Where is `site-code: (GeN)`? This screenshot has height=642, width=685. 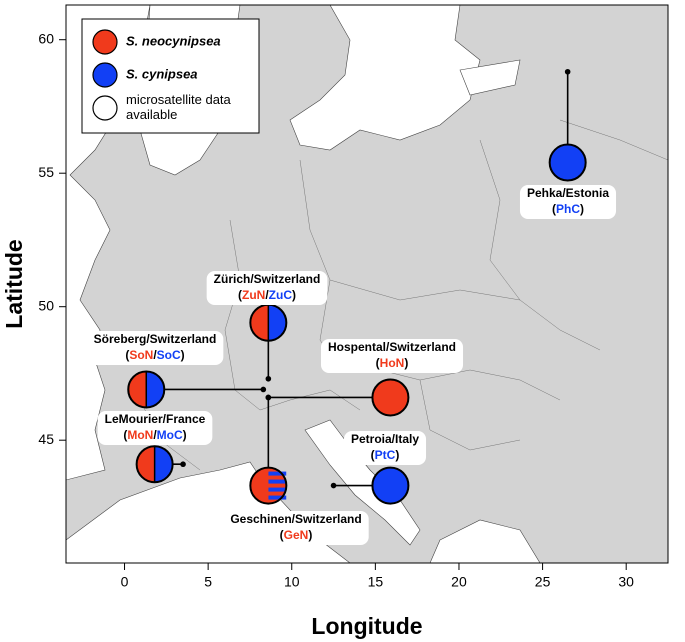
site-code: (GeN) is located at coordinates (296, 535).